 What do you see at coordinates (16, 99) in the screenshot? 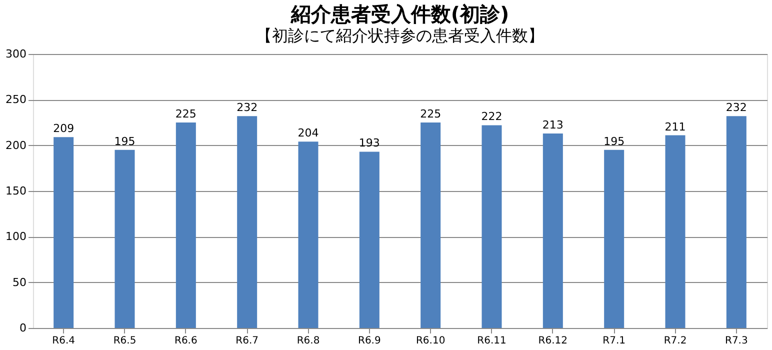
I see `y-tick-label: 250` at bounding box center [16, 99].